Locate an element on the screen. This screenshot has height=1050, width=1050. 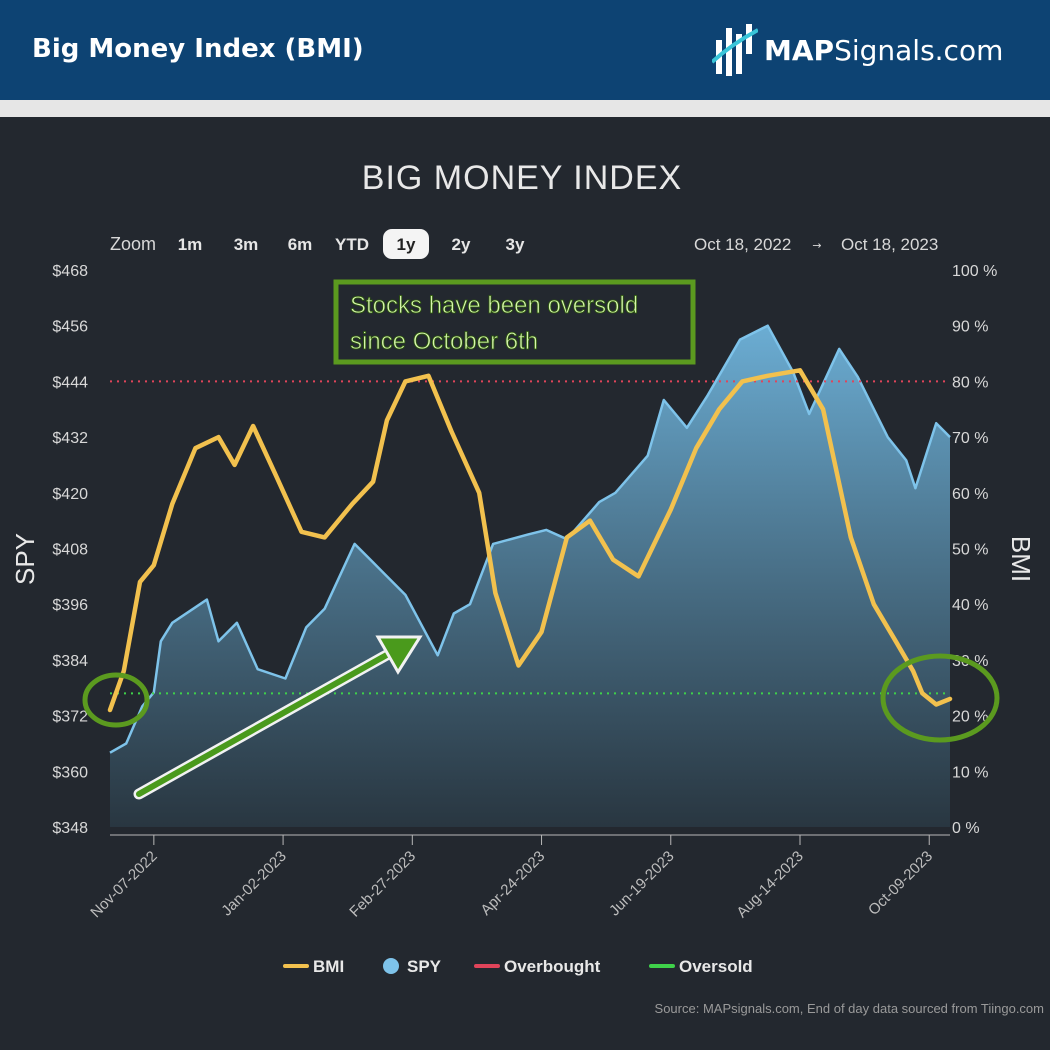
spy-tick-label: $444 is located at coordinates (70, 382).